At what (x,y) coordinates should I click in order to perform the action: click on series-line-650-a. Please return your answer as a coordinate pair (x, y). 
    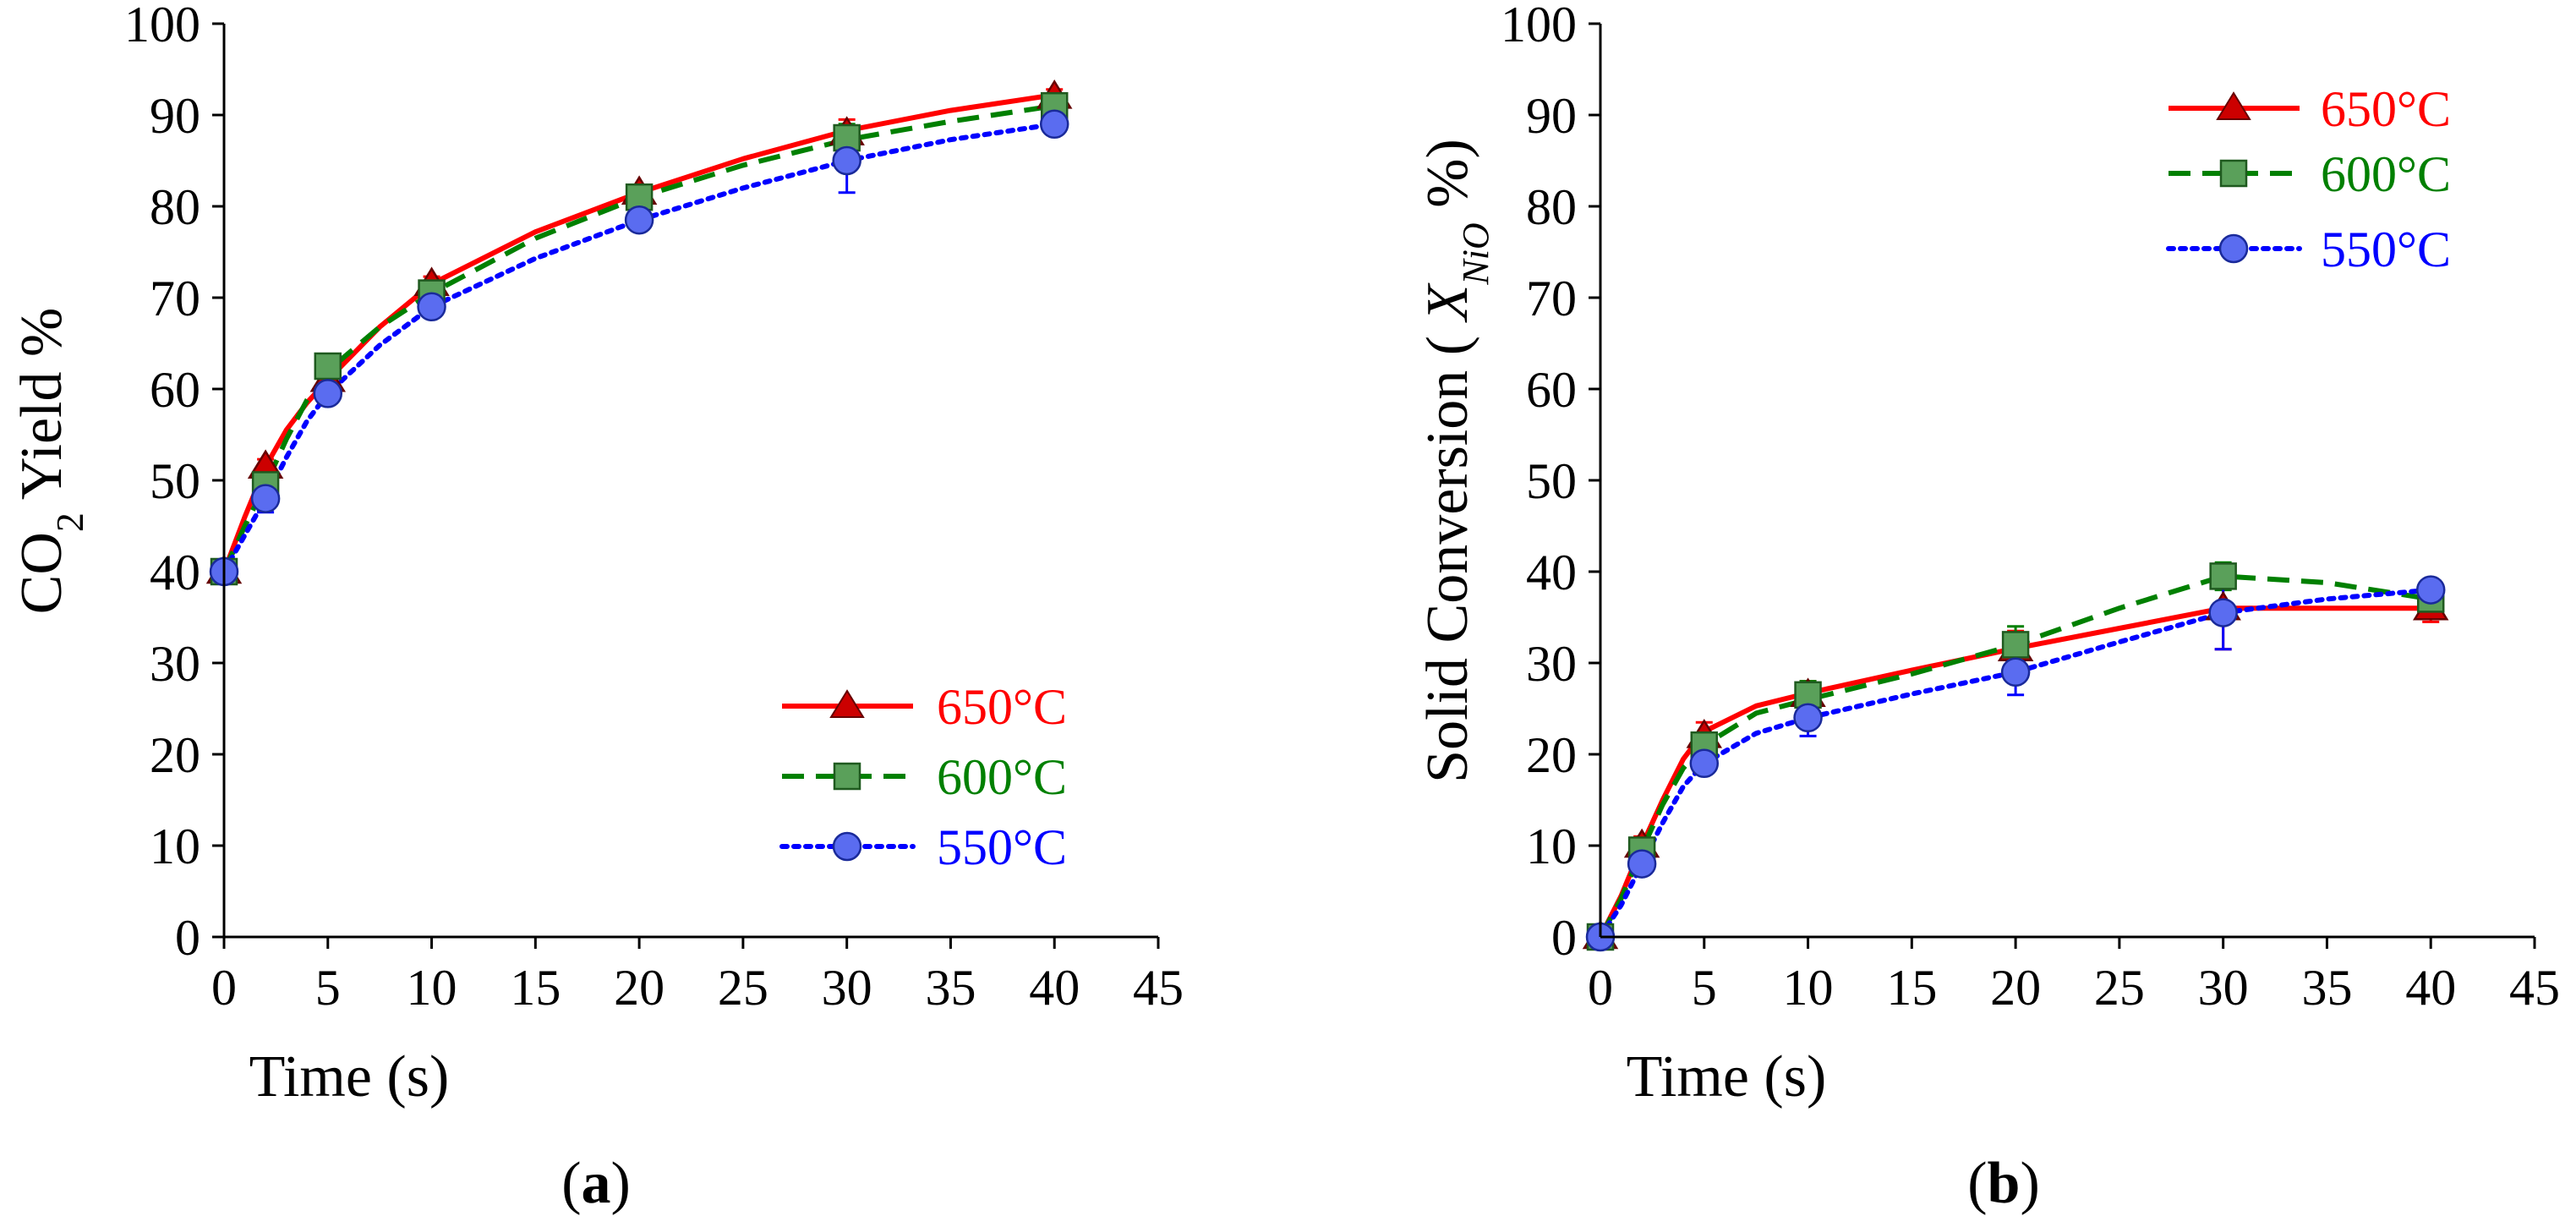
    Looking at the image, I should click on (639, 332).